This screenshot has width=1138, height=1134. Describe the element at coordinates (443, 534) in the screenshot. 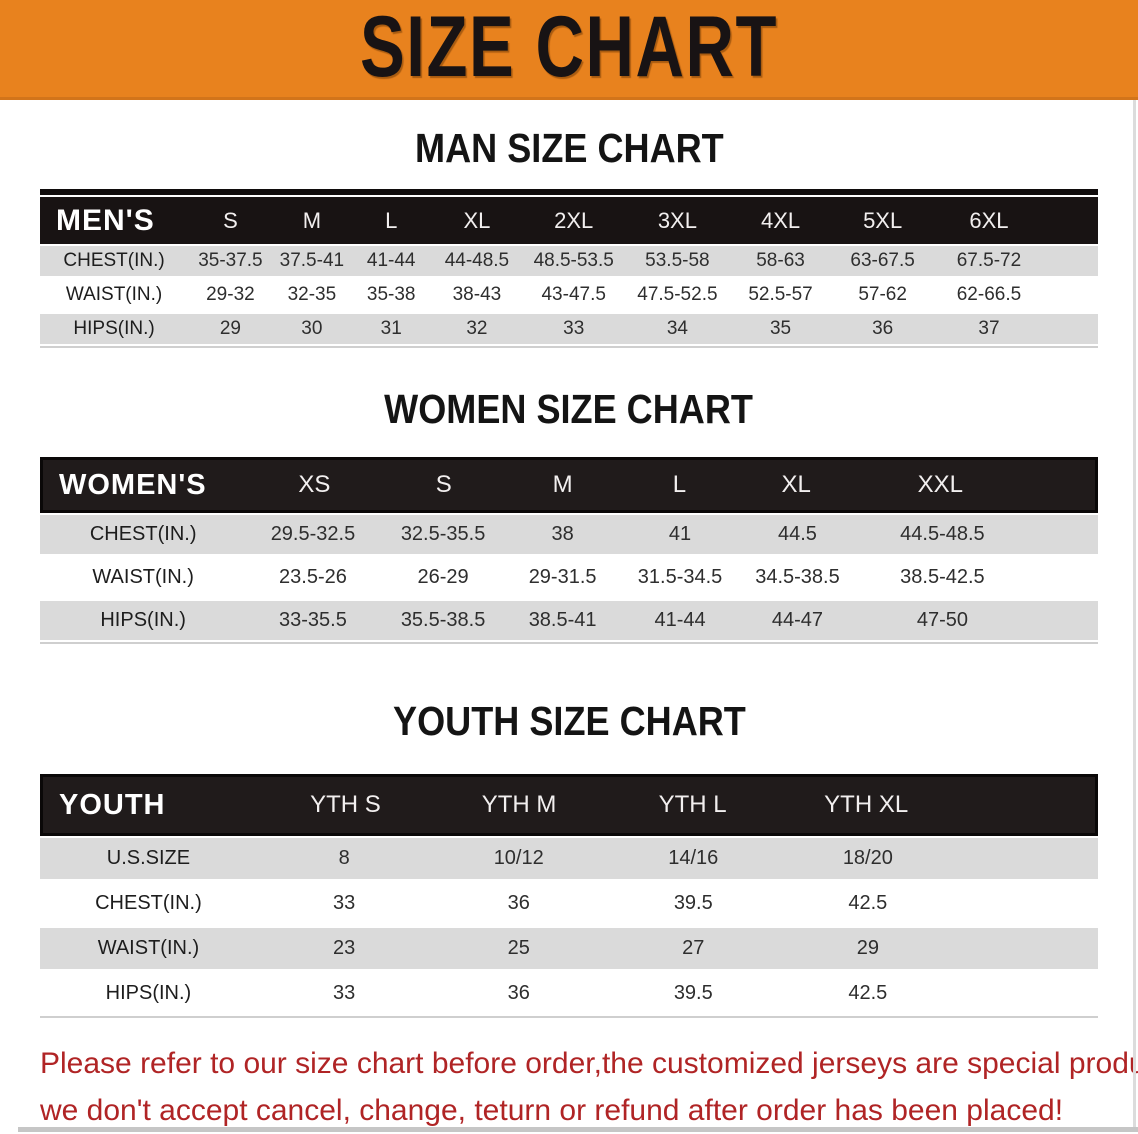

I see `women-cell: 32.5-35.5` at that location.